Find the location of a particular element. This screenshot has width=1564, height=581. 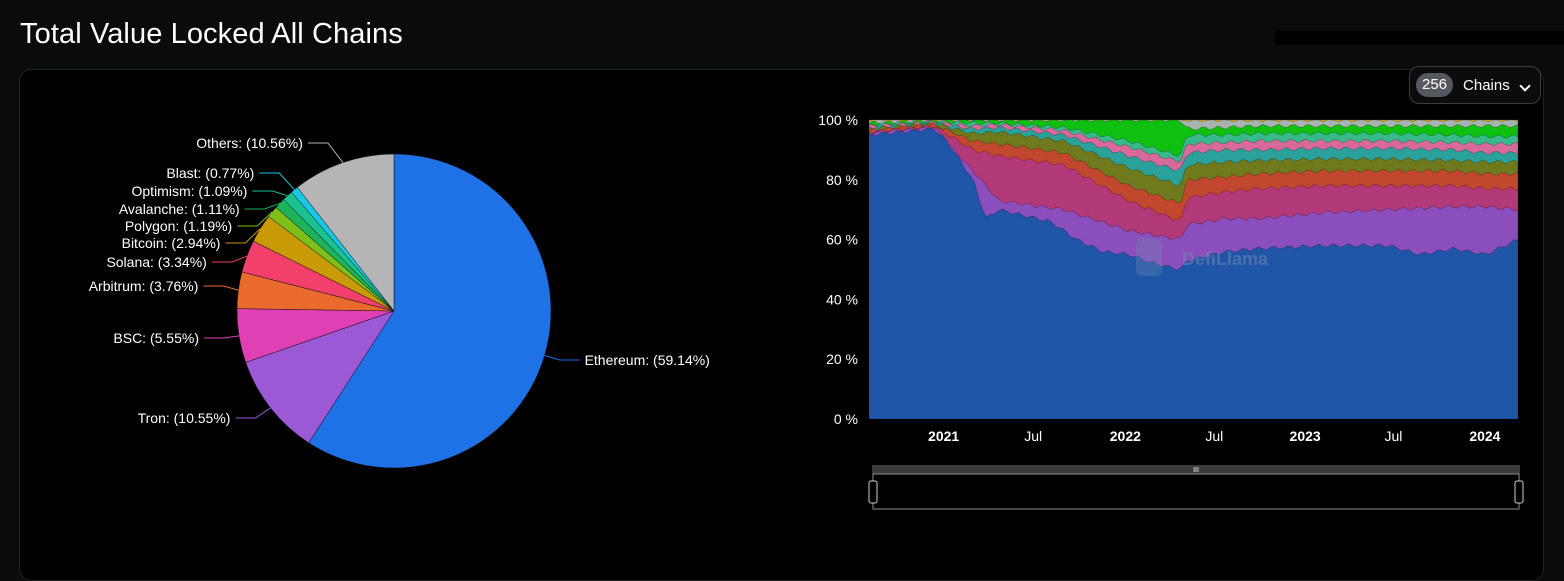

pie-leader-tron is located at coordinates (253, 413).